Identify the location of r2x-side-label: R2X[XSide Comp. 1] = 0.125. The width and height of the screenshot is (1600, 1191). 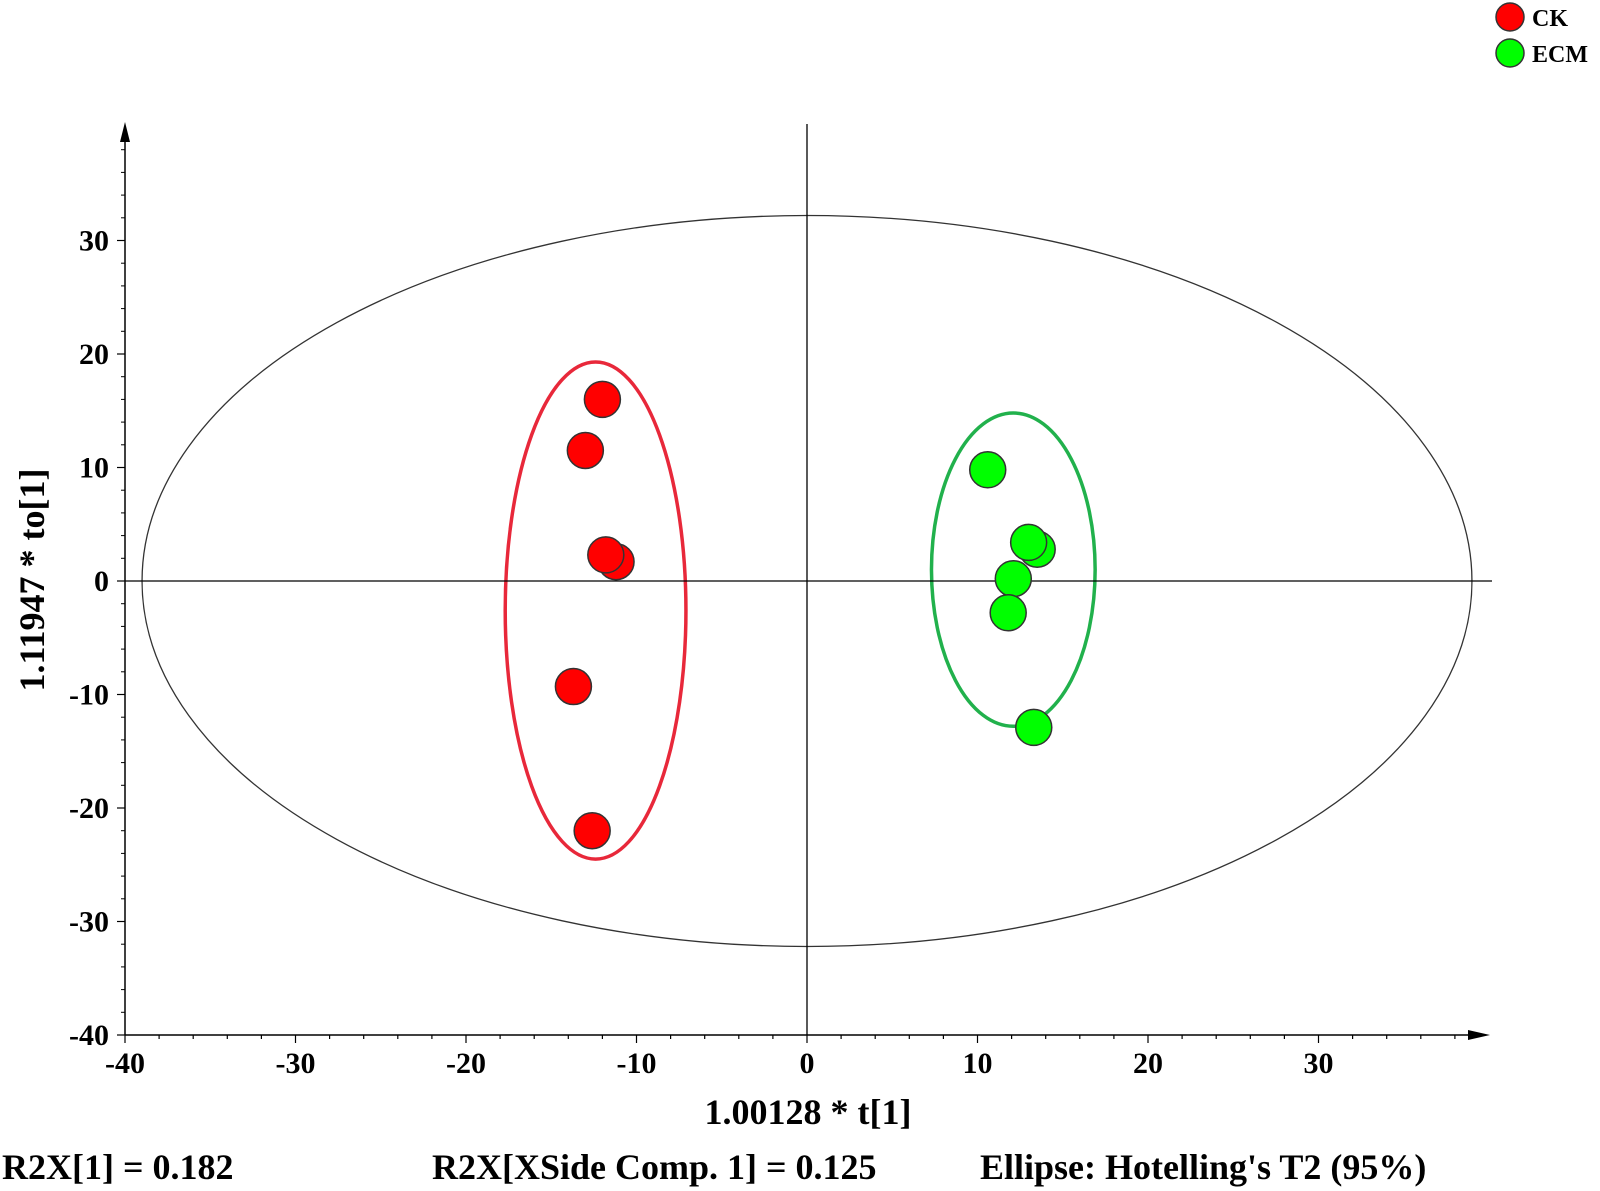
(654, 1167).